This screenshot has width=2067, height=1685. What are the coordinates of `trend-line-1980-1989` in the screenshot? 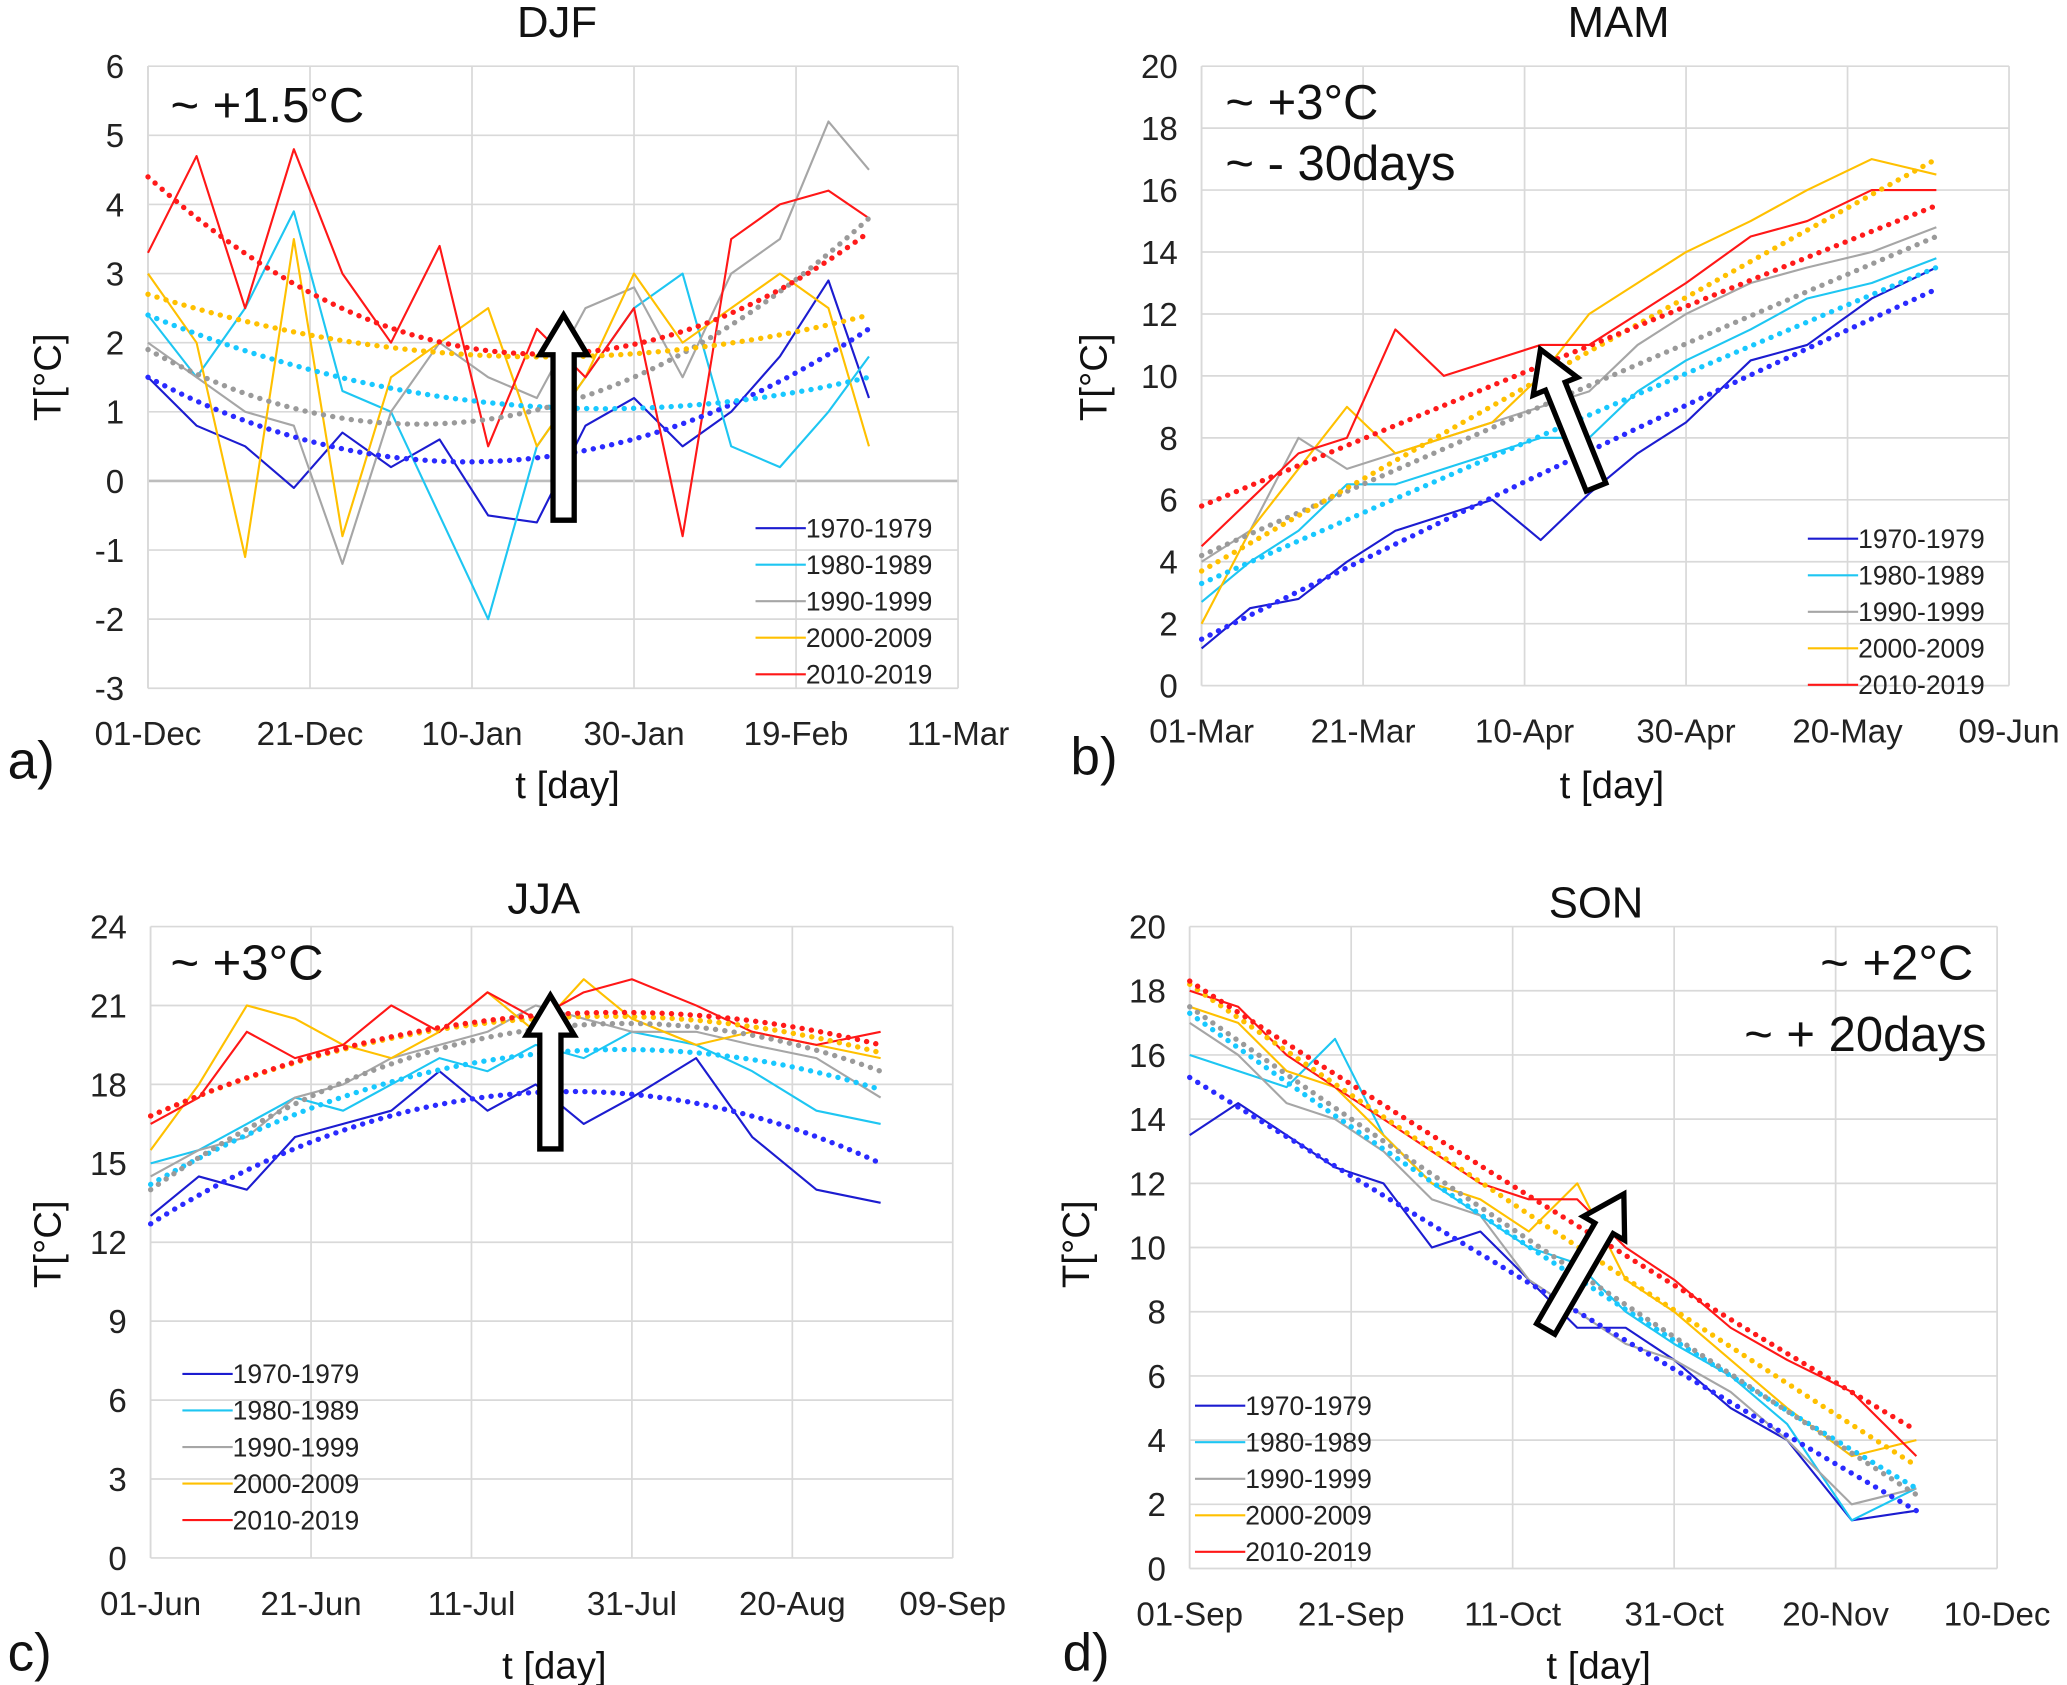 It's located at (1569, 425).